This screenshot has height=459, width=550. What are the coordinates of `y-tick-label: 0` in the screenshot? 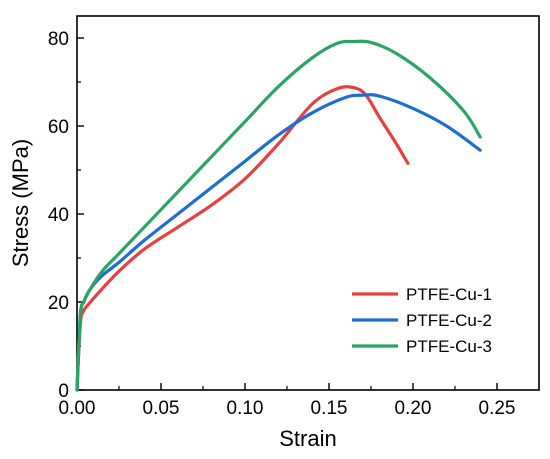 It's located at (63, 391).